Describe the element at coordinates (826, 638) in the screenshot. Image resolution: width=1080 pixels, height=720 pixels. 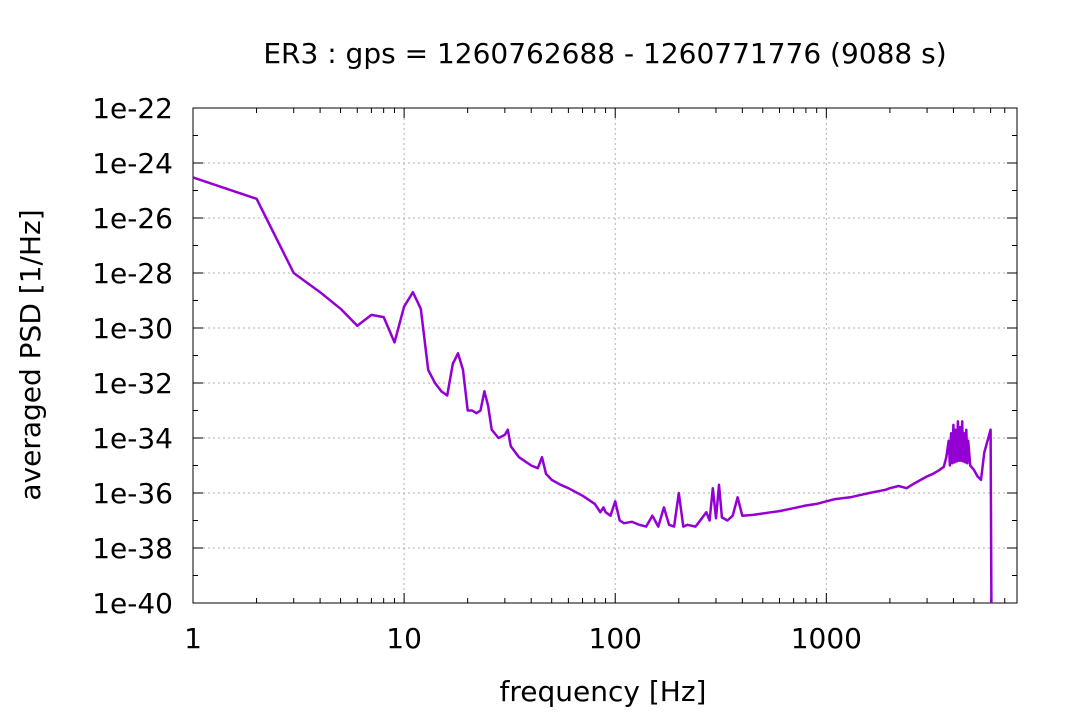
I see `x-tick-label: 1000` at that location.